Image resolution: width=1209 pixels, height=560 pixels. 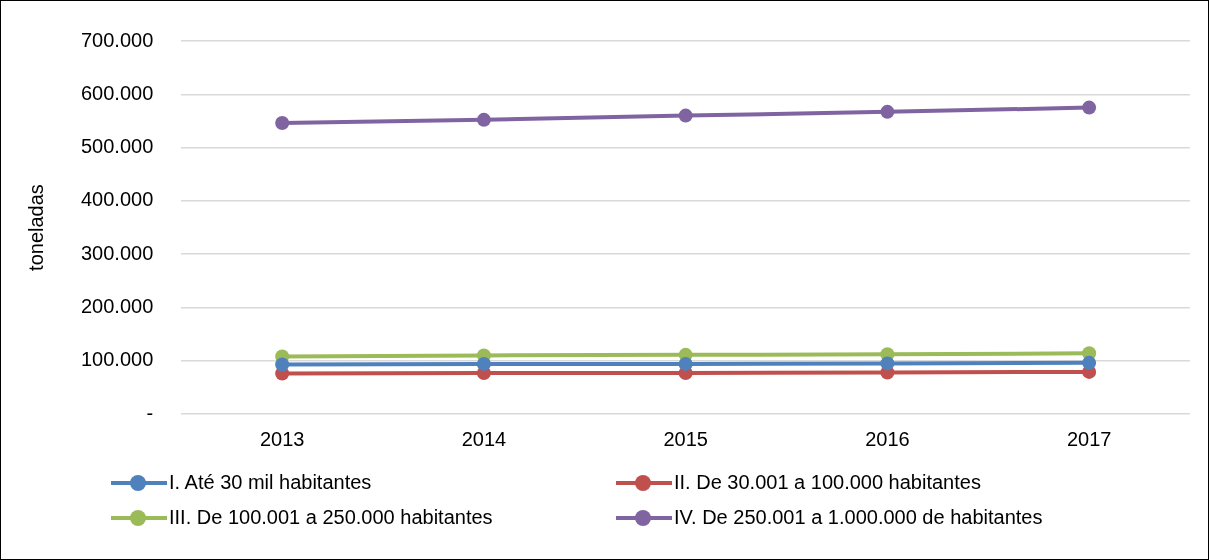 What do you see at coordinates (117, 252) in the screenshot?
I see `y-tick-label: 300.000` at bounding box center [117, 252].